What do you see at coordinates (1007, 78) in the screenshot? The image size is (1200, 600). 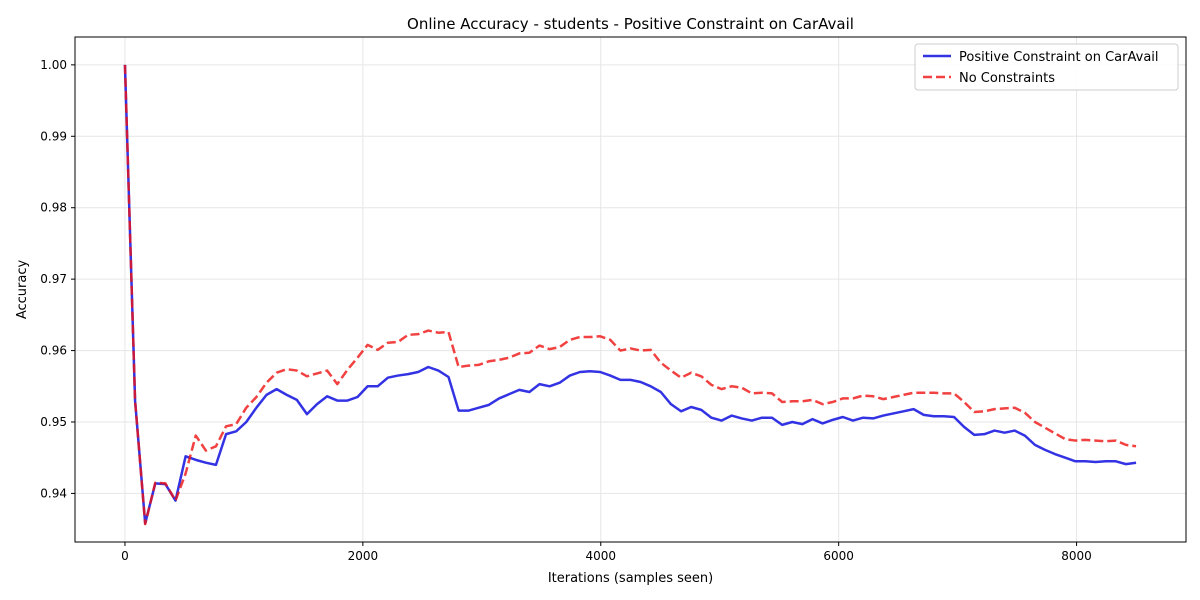 I see `legend-label: No Constraints` at bounding box center [1007, 78].